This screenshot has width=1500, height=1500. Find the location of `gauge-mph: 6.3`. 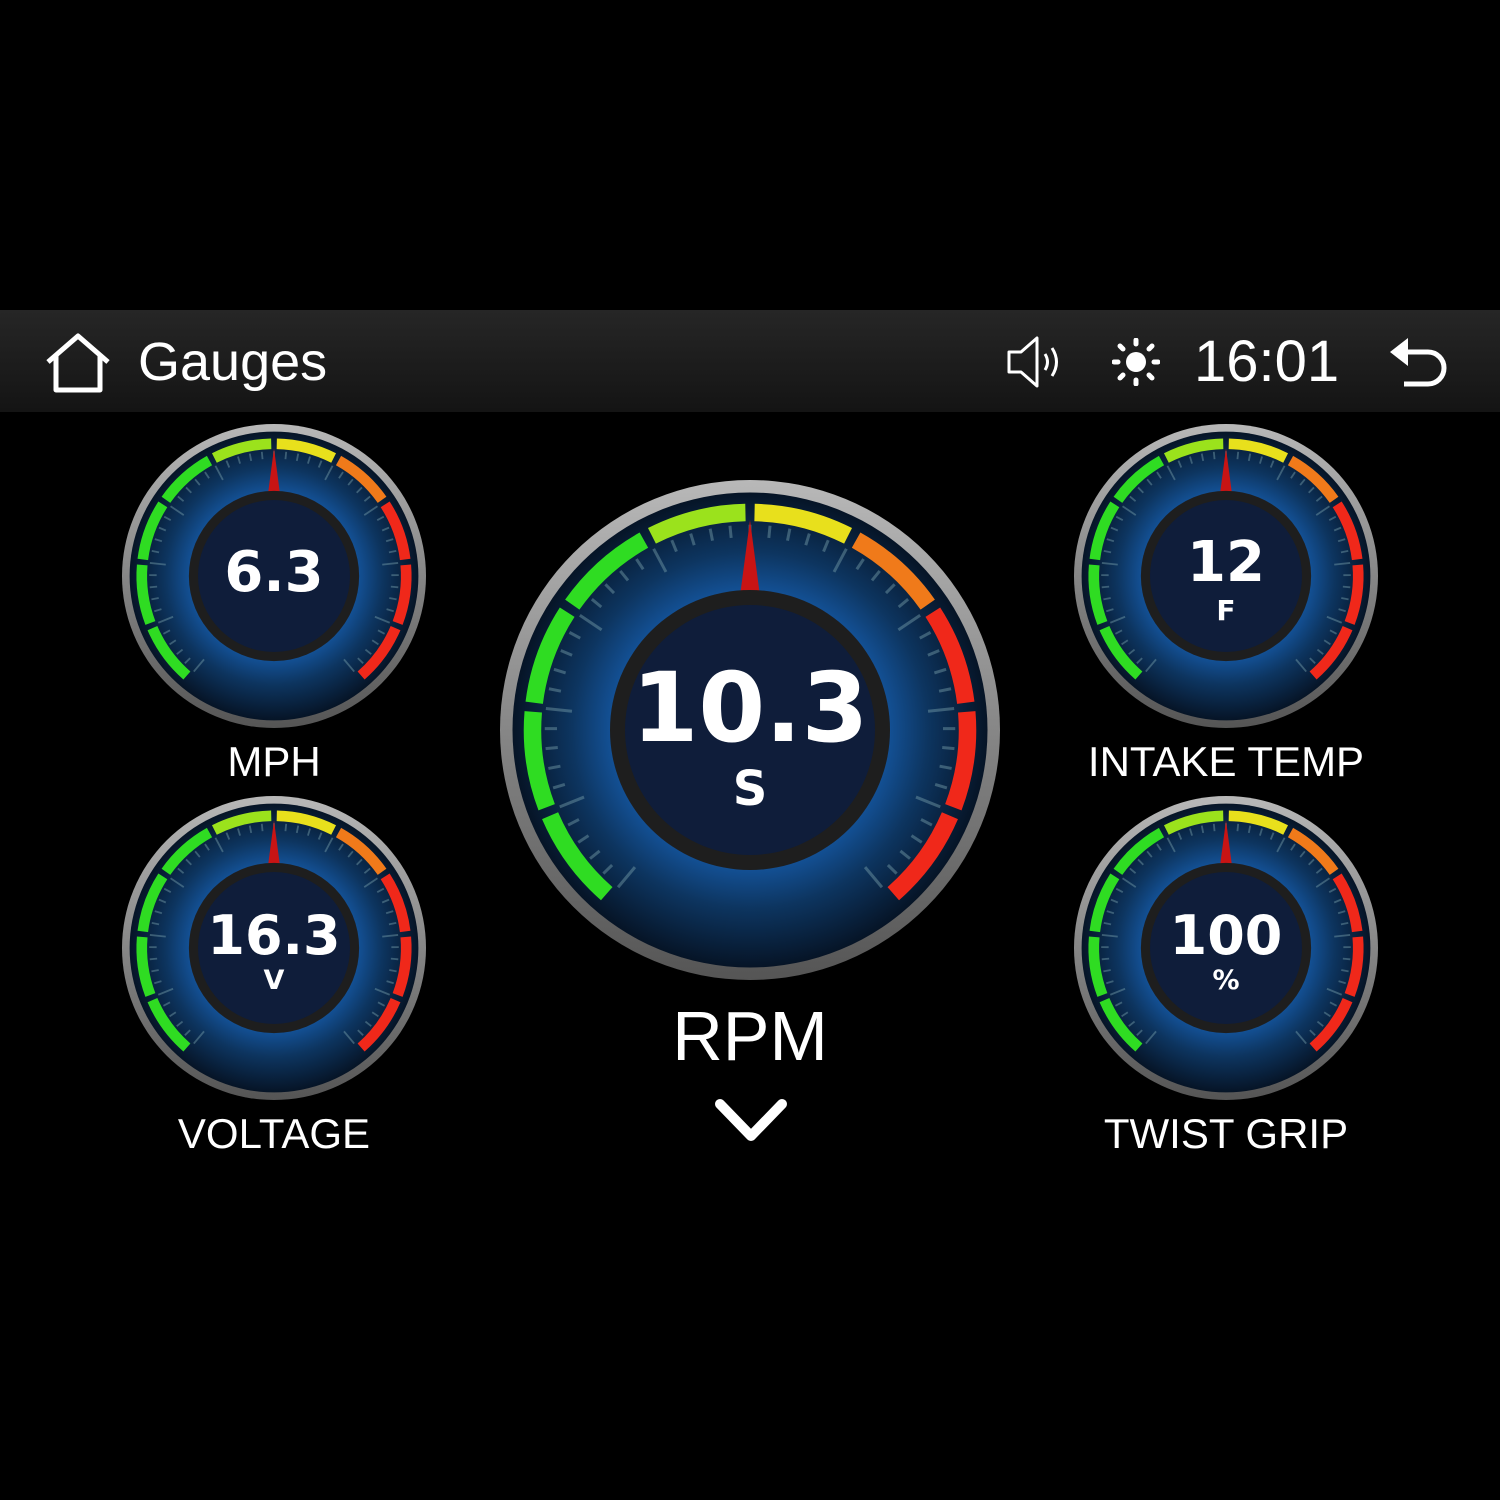

gauge-mph: 6.3 is located at coordinates (274, 576).